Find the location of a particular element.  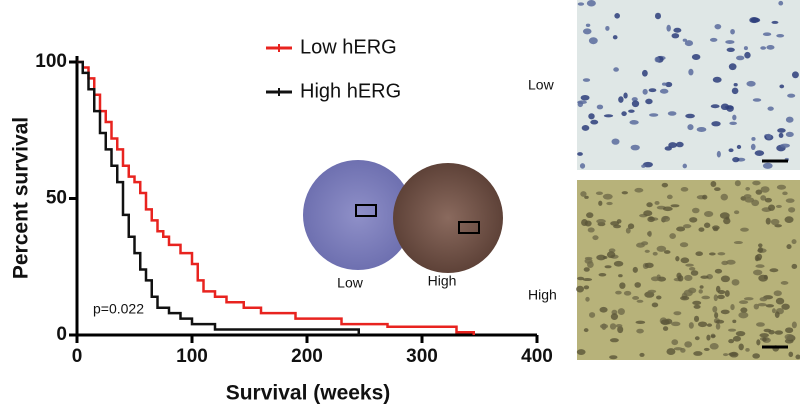

legend-label: High hERG is located at coordinates (350, 91).